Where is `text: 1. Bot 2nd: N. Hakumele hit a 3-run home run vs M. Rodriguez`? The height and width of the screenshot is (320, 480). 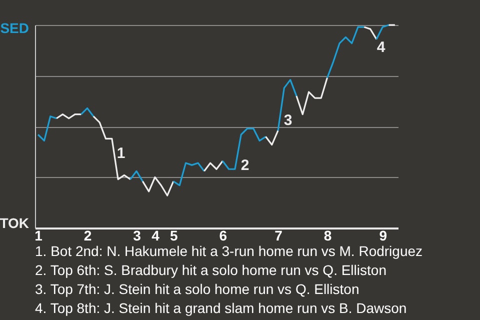 text: 1. Bot 2nd: N. Hakumele hit a 3-run home run vs M. Rodriguez is located at coordinates (229, 251).